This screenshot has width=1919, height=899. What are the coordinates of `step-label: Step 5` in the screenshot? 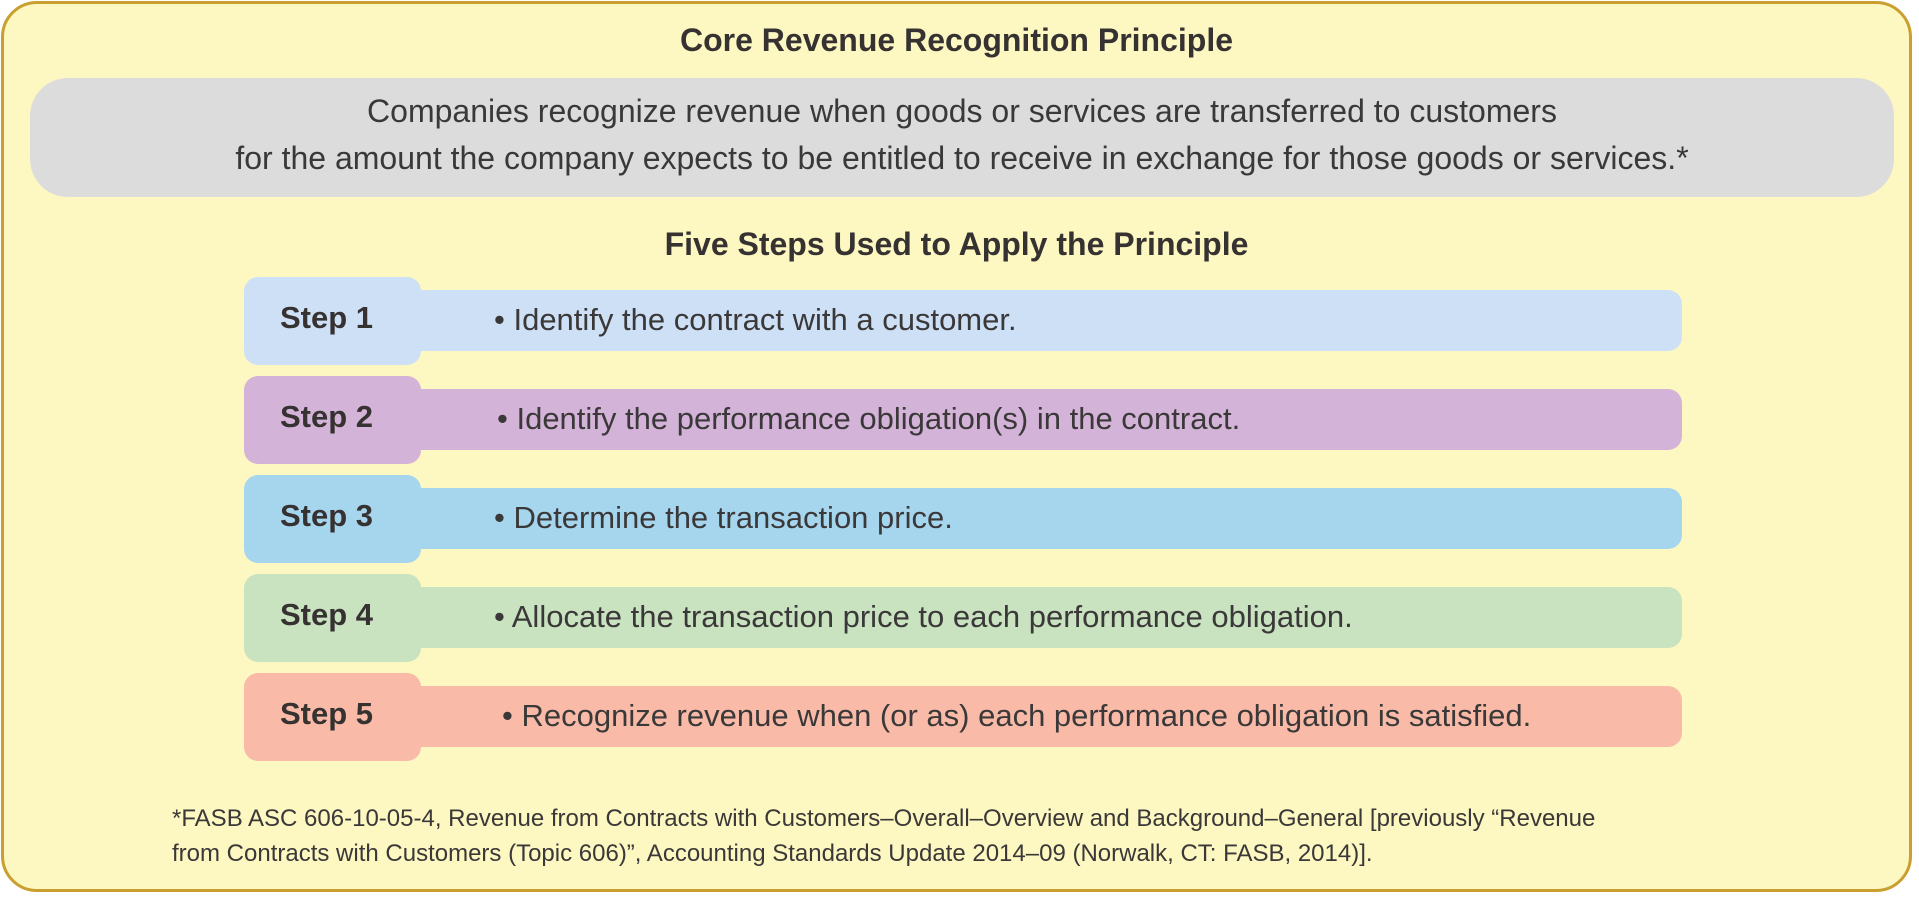 It's located at (327, 713).